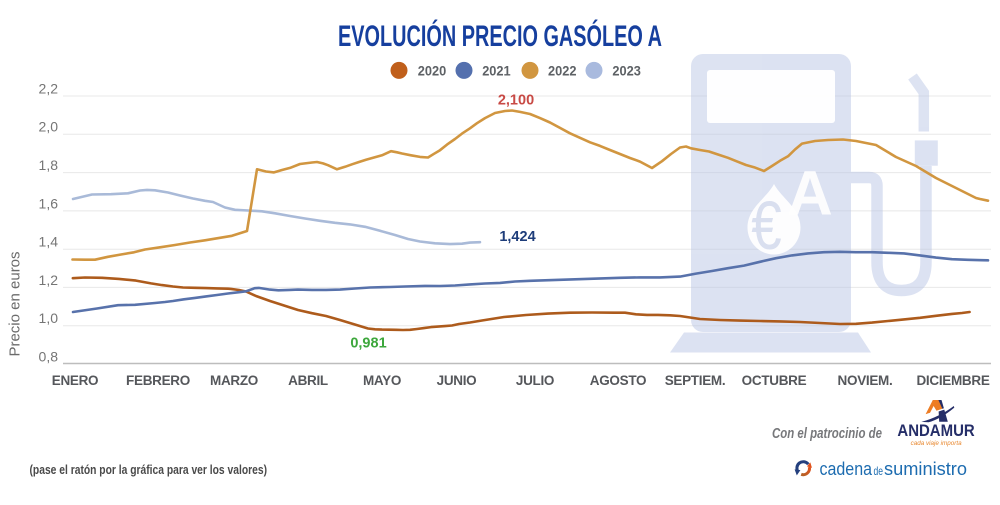 This screenshot has height=505, width=1000. What do you see at coordinates (382, 380) in the screenshot?
I see `svg-text: MAYO` at bounding box center [382, 380].